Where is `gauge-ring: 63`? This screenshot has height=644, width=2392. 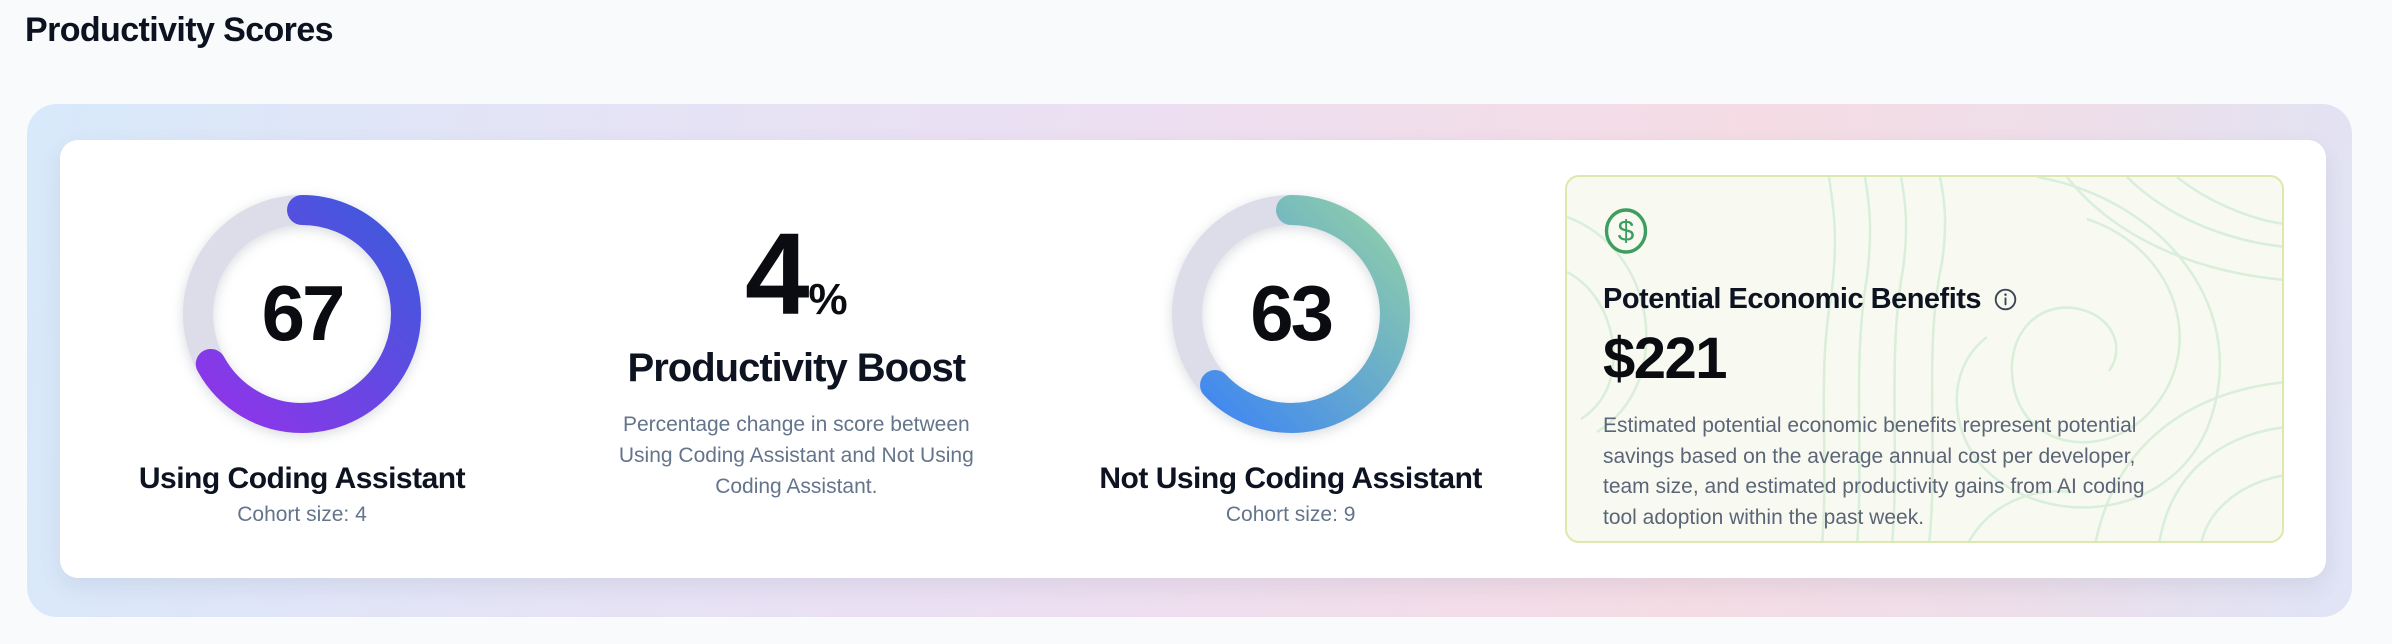
gauge-ring: 63 is located at coordinates (1291, 314).